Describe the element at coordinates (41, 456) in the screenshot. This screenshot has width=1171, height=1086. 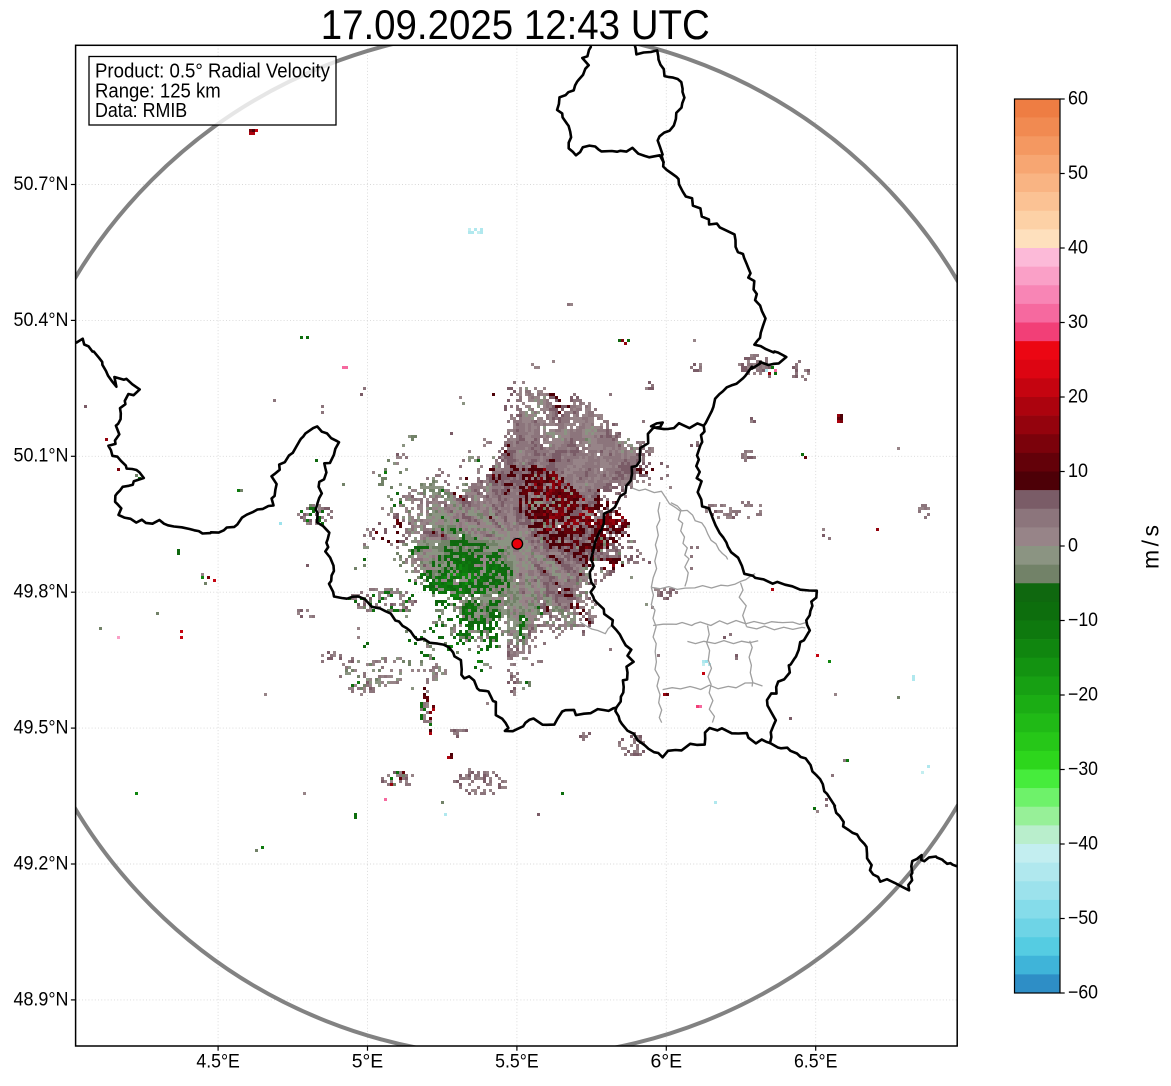
I see `svg-text: 50.1°N` at that location.